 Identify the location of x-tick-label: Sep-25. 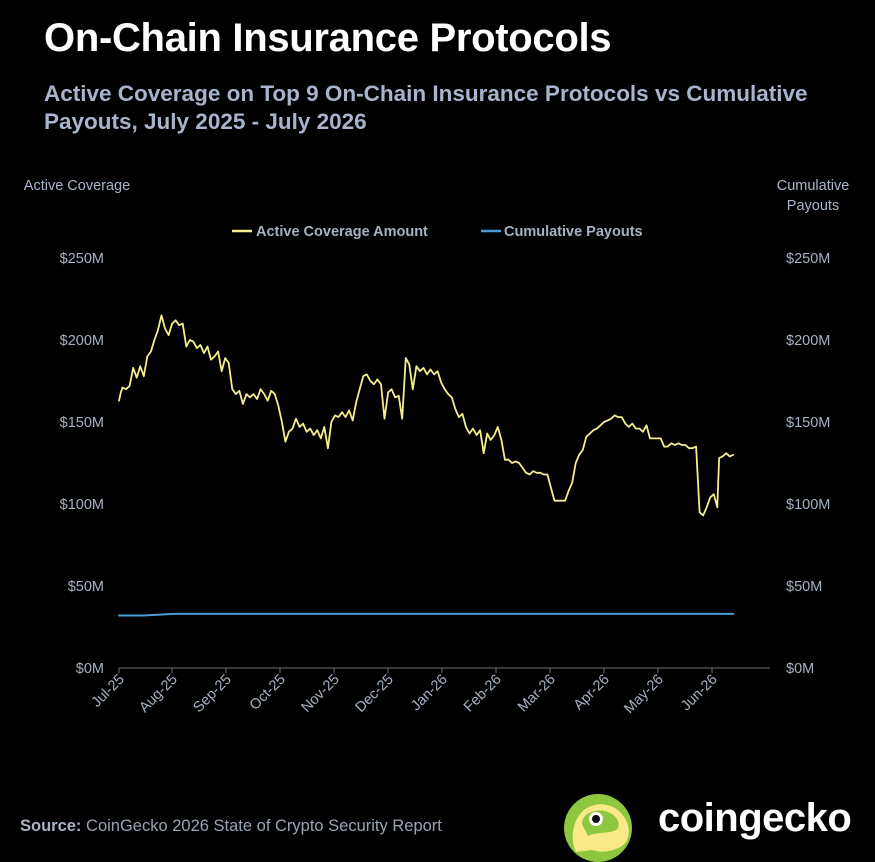
(212, 694).